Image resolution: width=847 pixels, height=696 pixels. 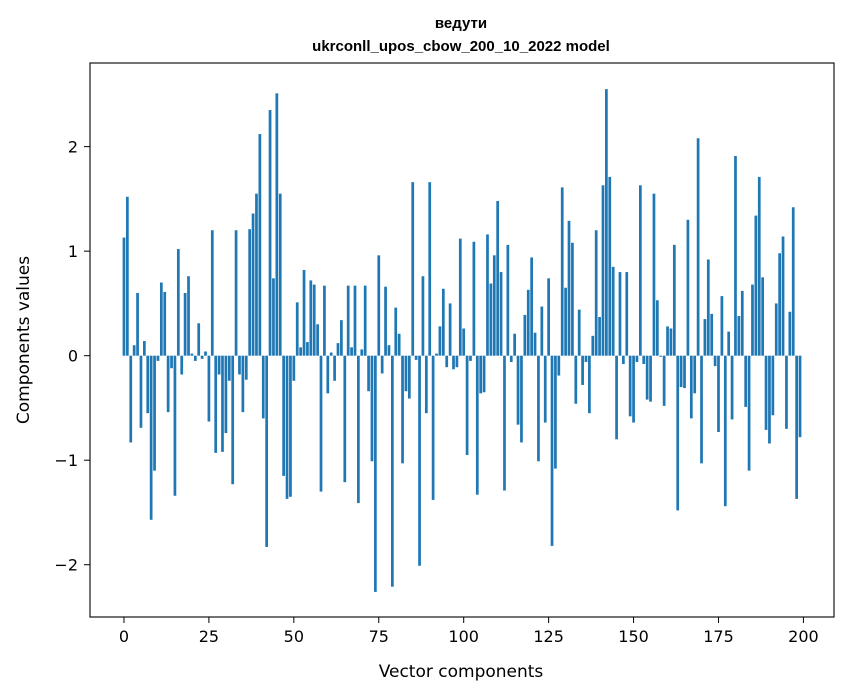 I want to click on x-tick-label: 150, so click(x=633, y=636).